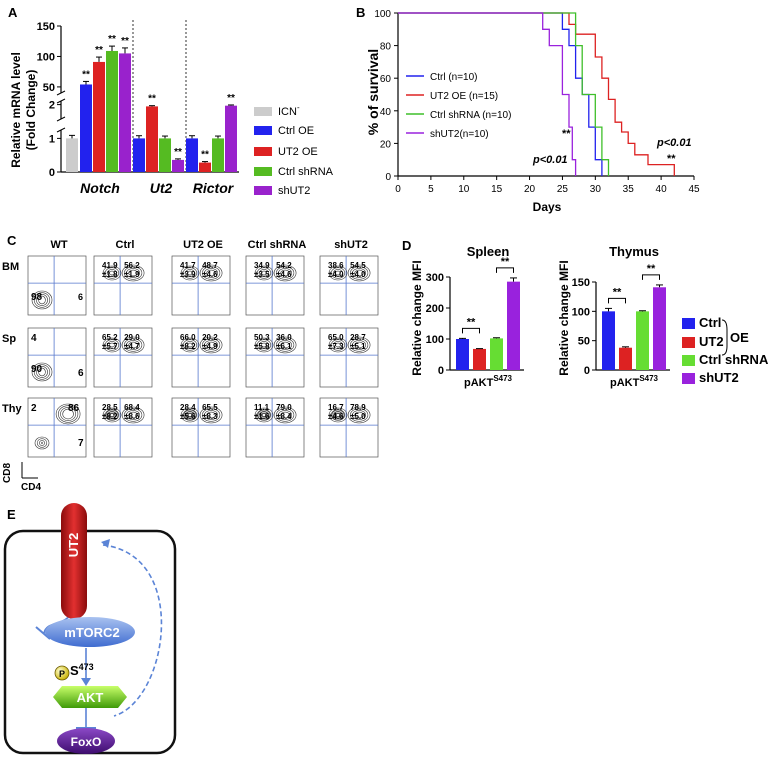  What do you see at coordinates (57, 285) in the screenshot?
I see `panel-c-flow-plot: 98 6` at bounding box center [57, 285].